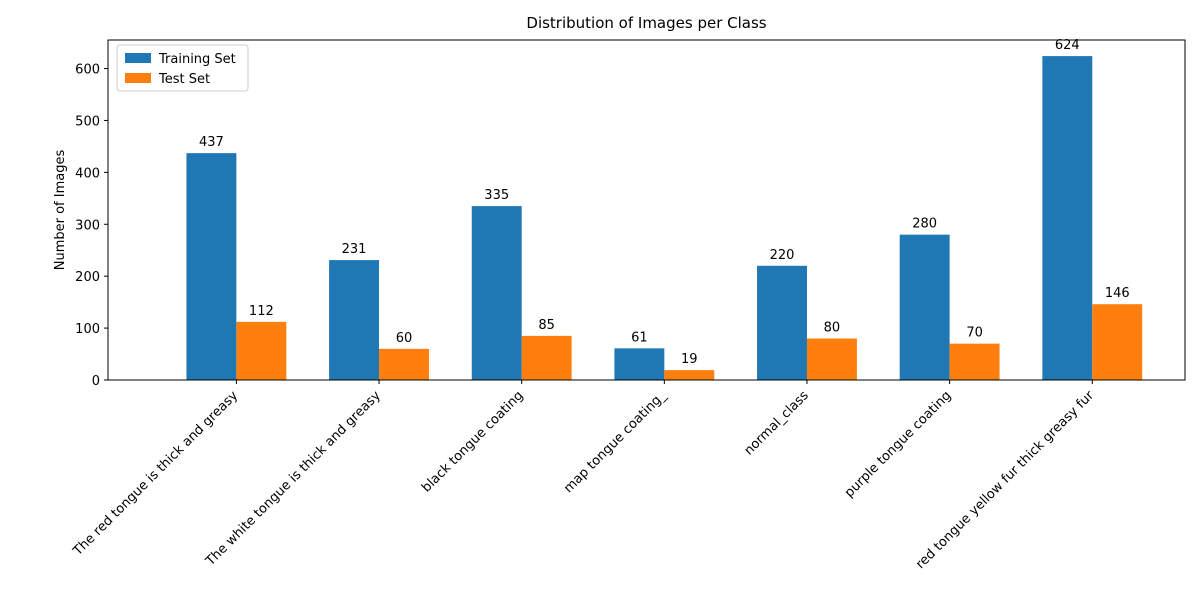 This screenshot has width=1200, height=600. Describe the element at coordinates (184, 79) in the screenshot. I see `legend-label-1: Test Set` at that location.